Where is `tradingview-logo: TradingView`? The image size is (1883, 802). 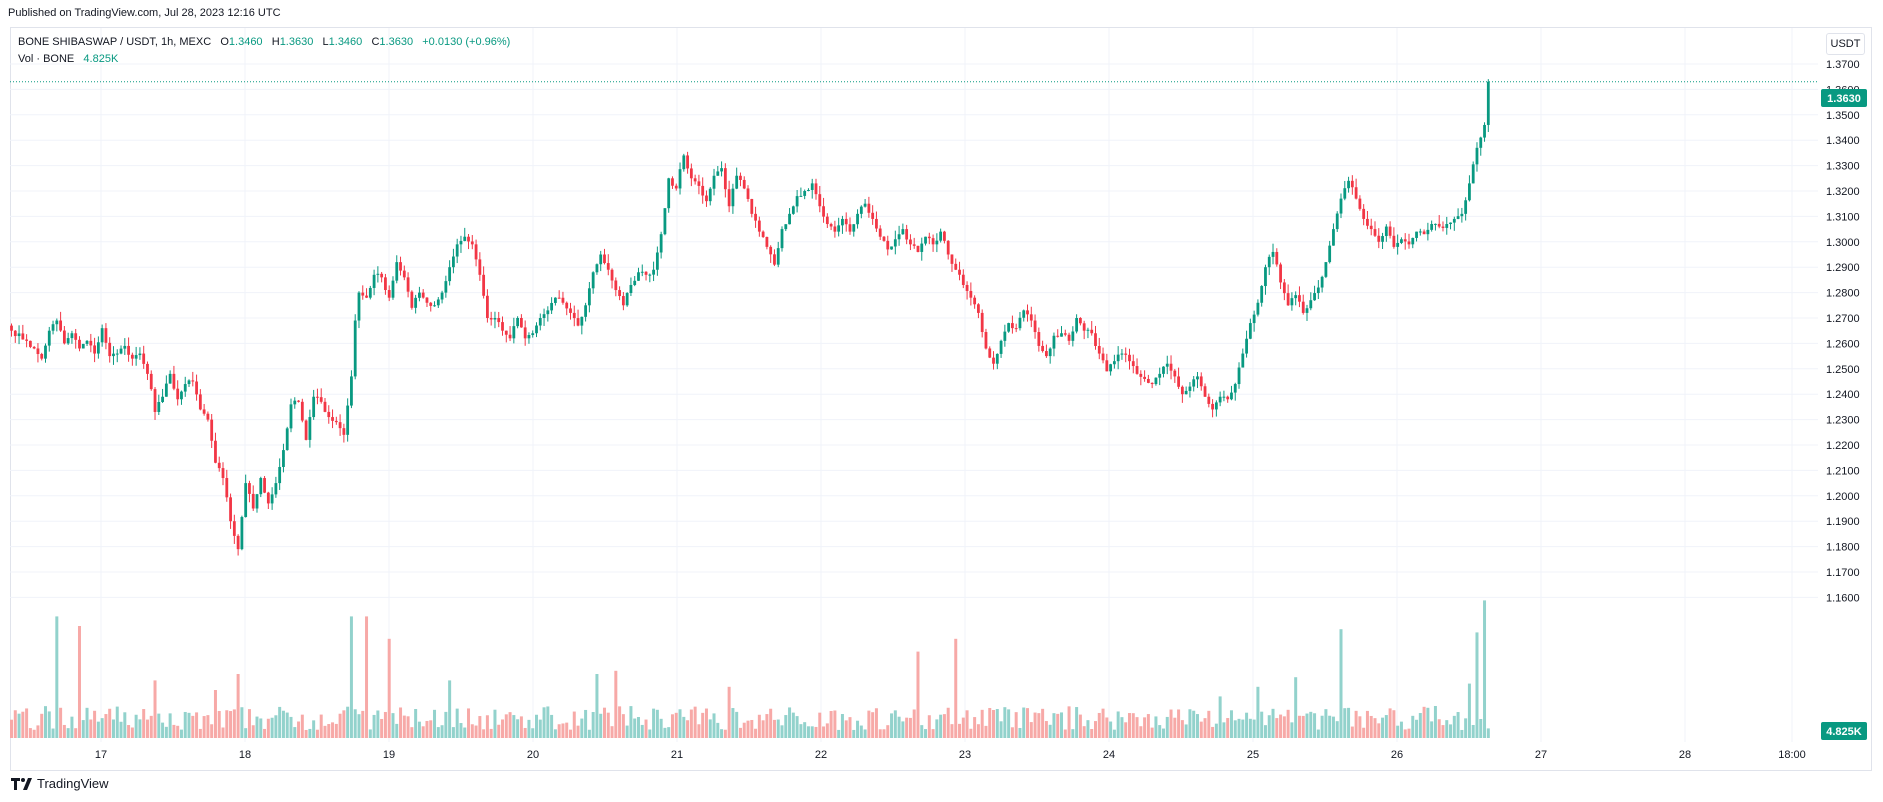
tradingview-logo: TradingView is located at coordinates (60, 783).